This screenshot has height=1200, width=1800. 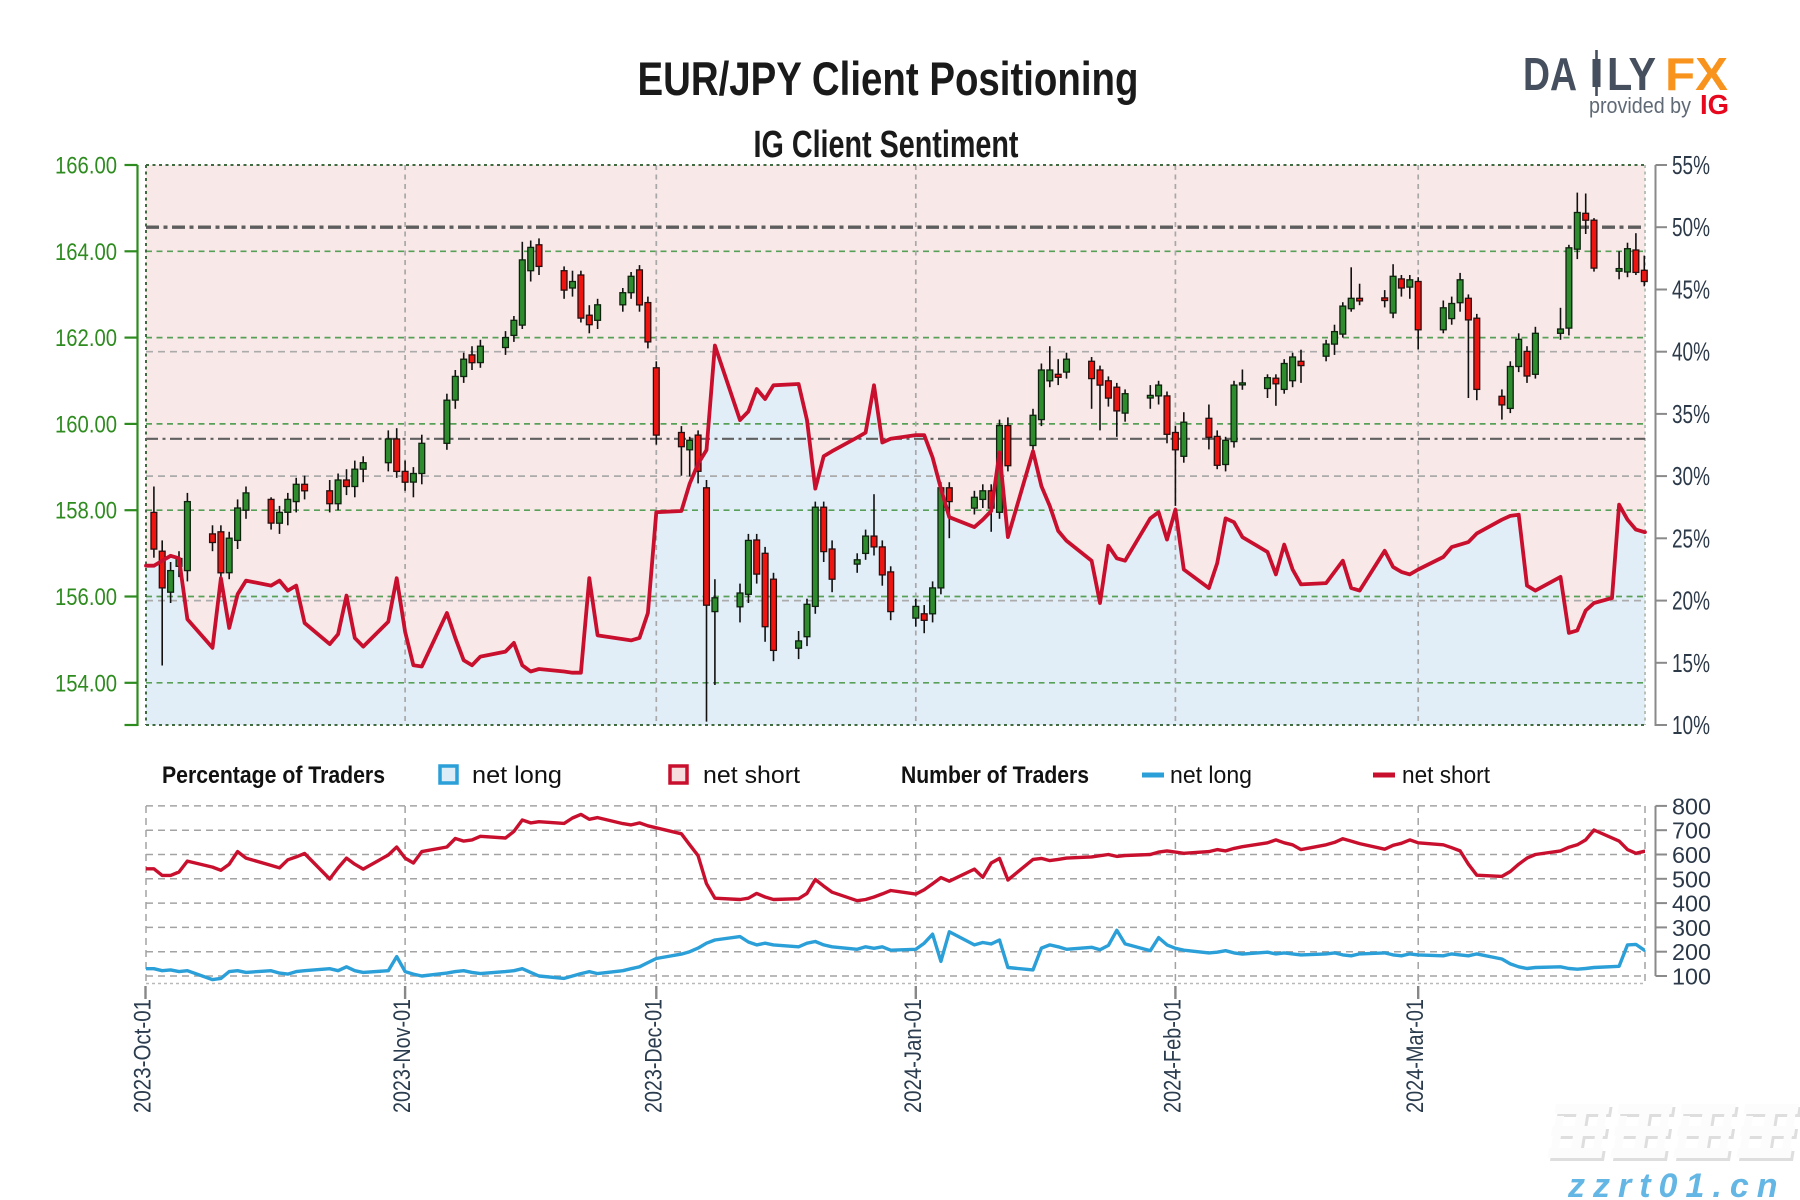 I want to click on svg-text: 600, so click(x=1691, y=855).